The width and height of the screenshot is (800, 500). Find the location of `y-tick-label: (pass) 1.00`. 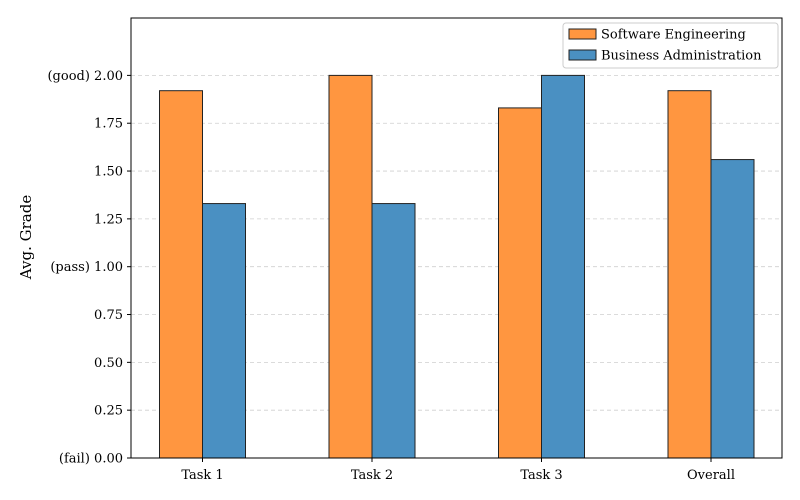

y-tick-label: (pass) 1.00 is located at coordinates (86, 267).